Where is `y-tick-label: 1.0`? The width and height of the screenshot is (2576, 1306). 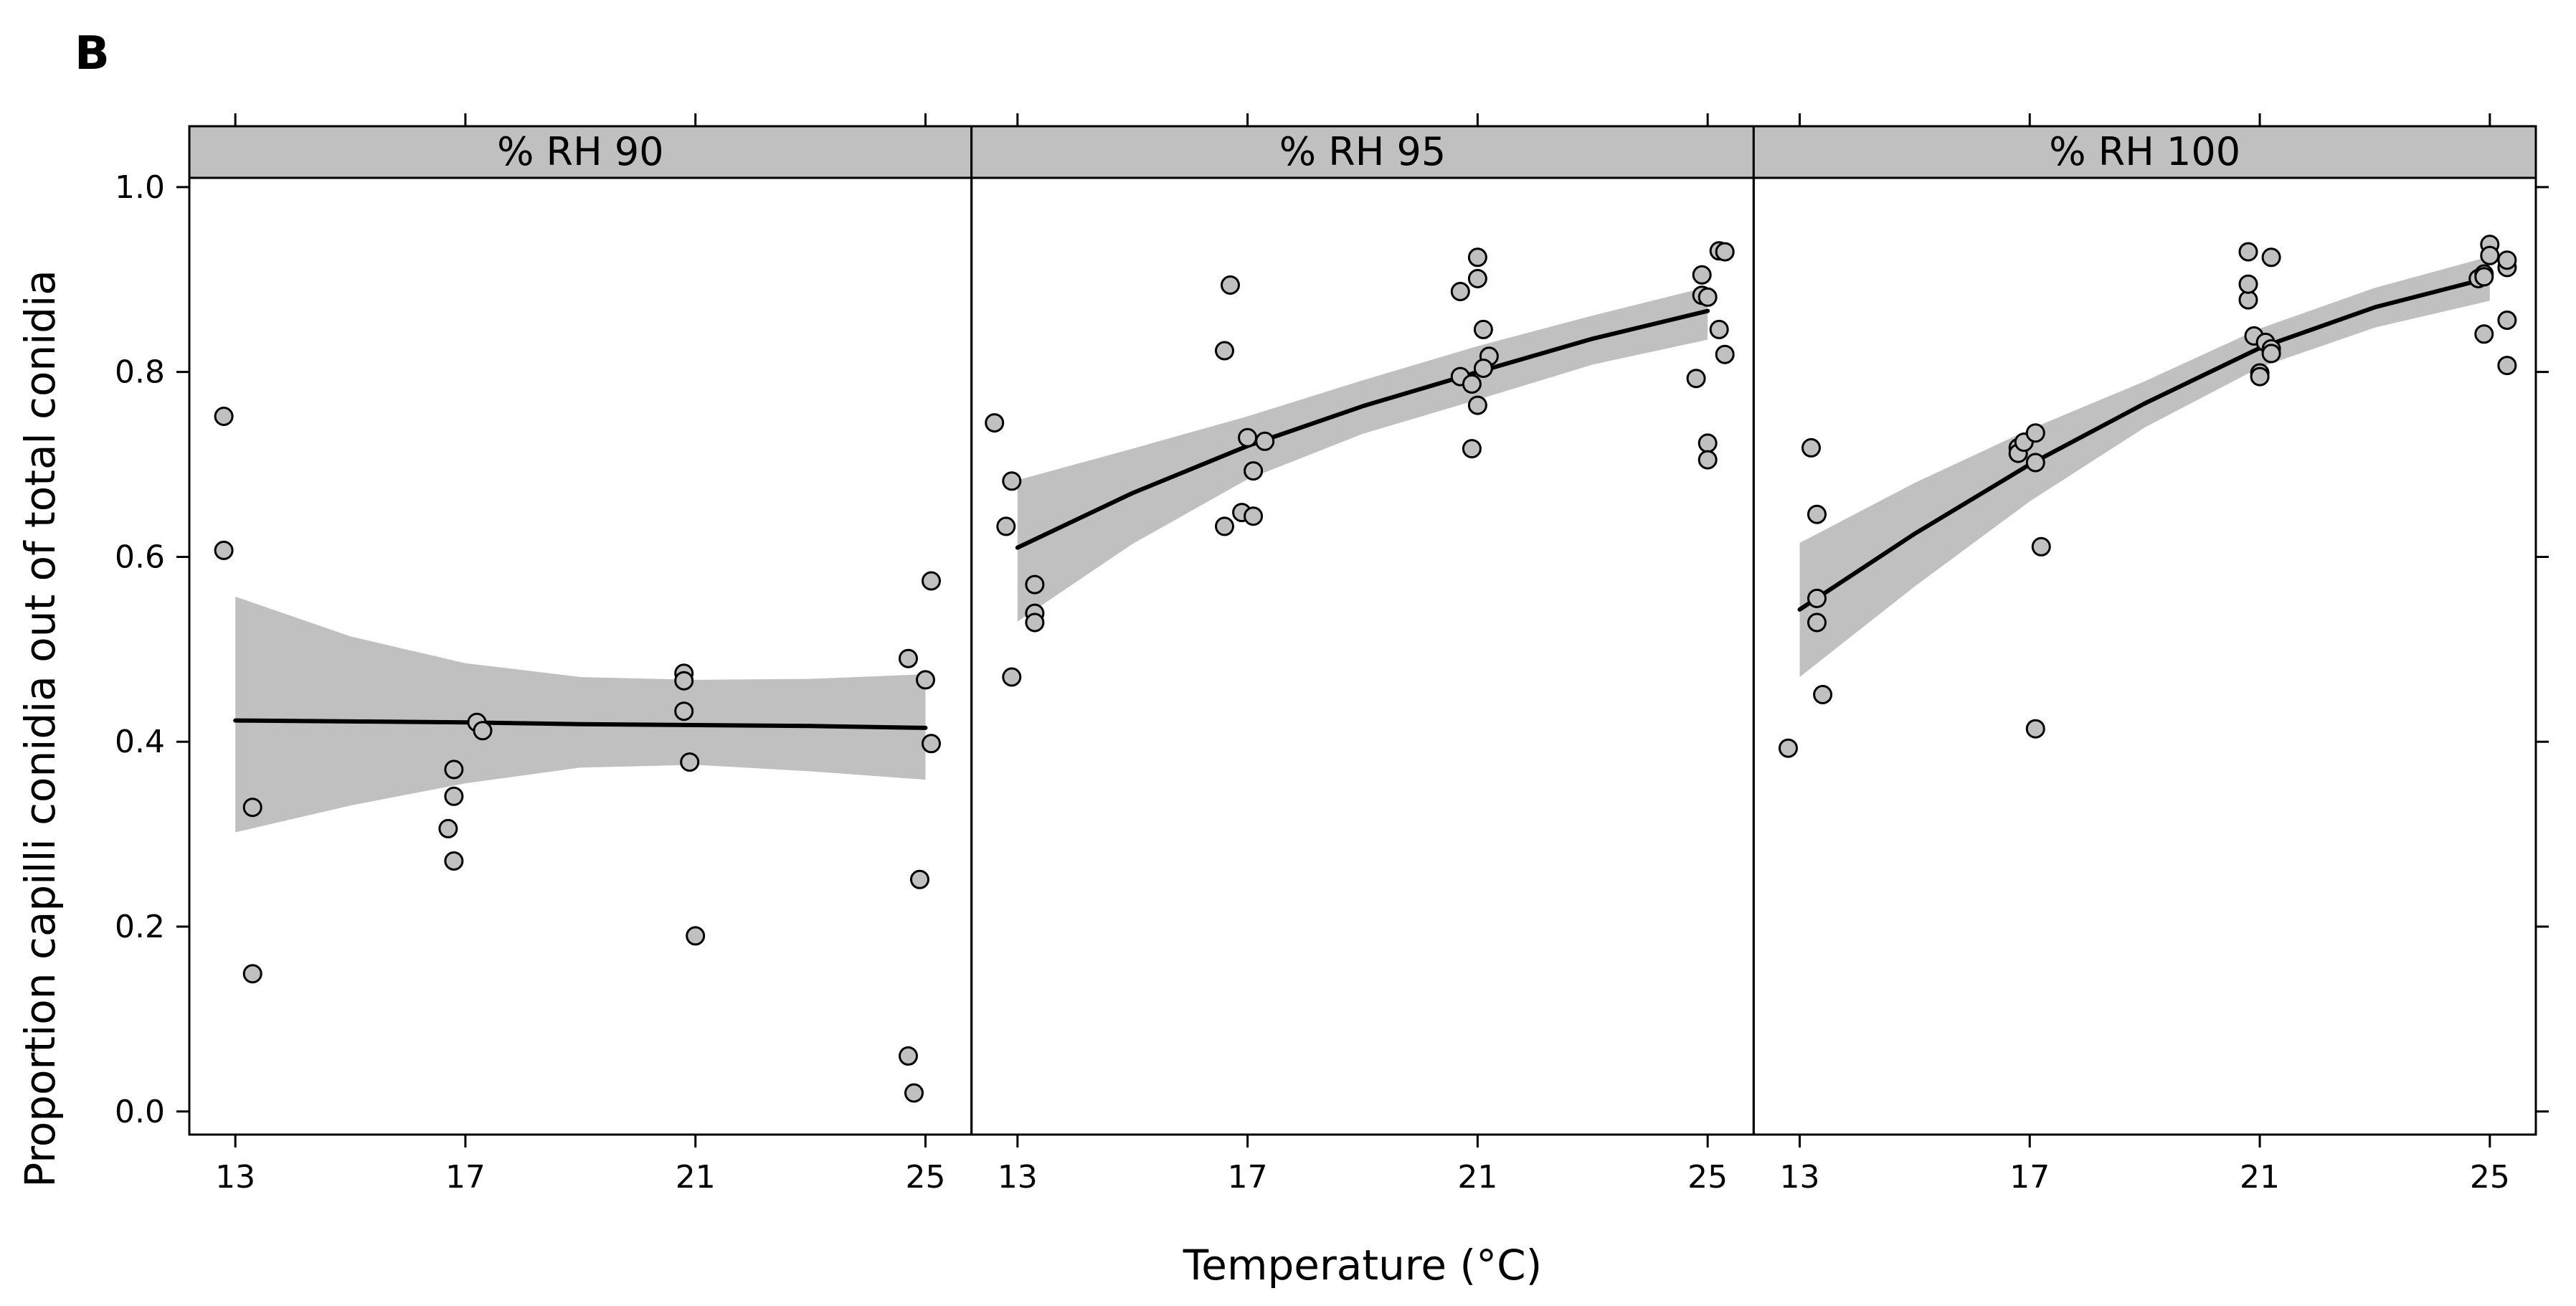
y-tick-label: 1.0 is located at coordinates (140, 187).